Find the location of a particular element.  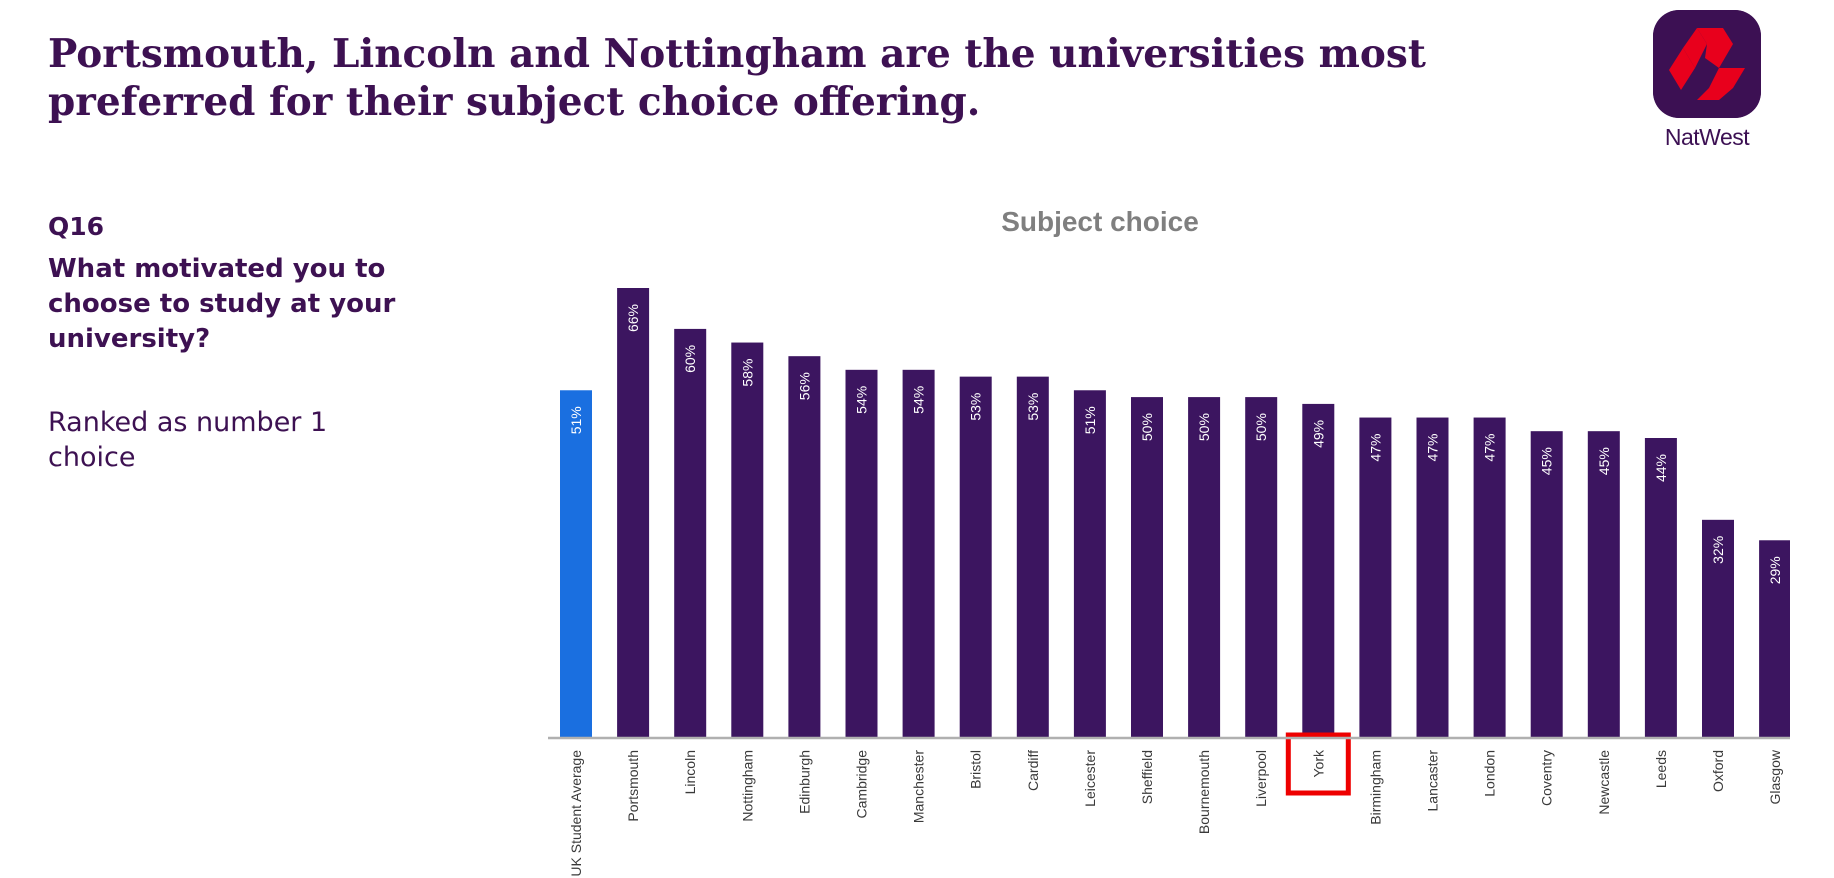

tick-label-bristol: Bristol is located at coordinates (976, 769).